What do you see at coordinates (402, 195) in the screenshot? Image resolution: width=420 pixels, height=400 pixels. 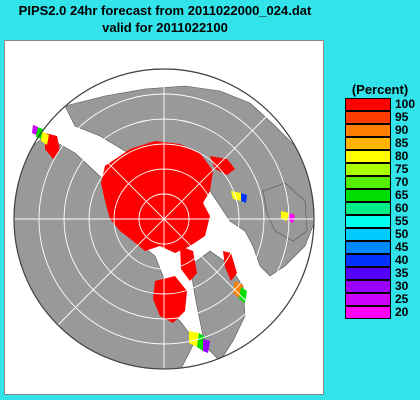 I see `legend-label: 65` at bounding box center [402, 195].